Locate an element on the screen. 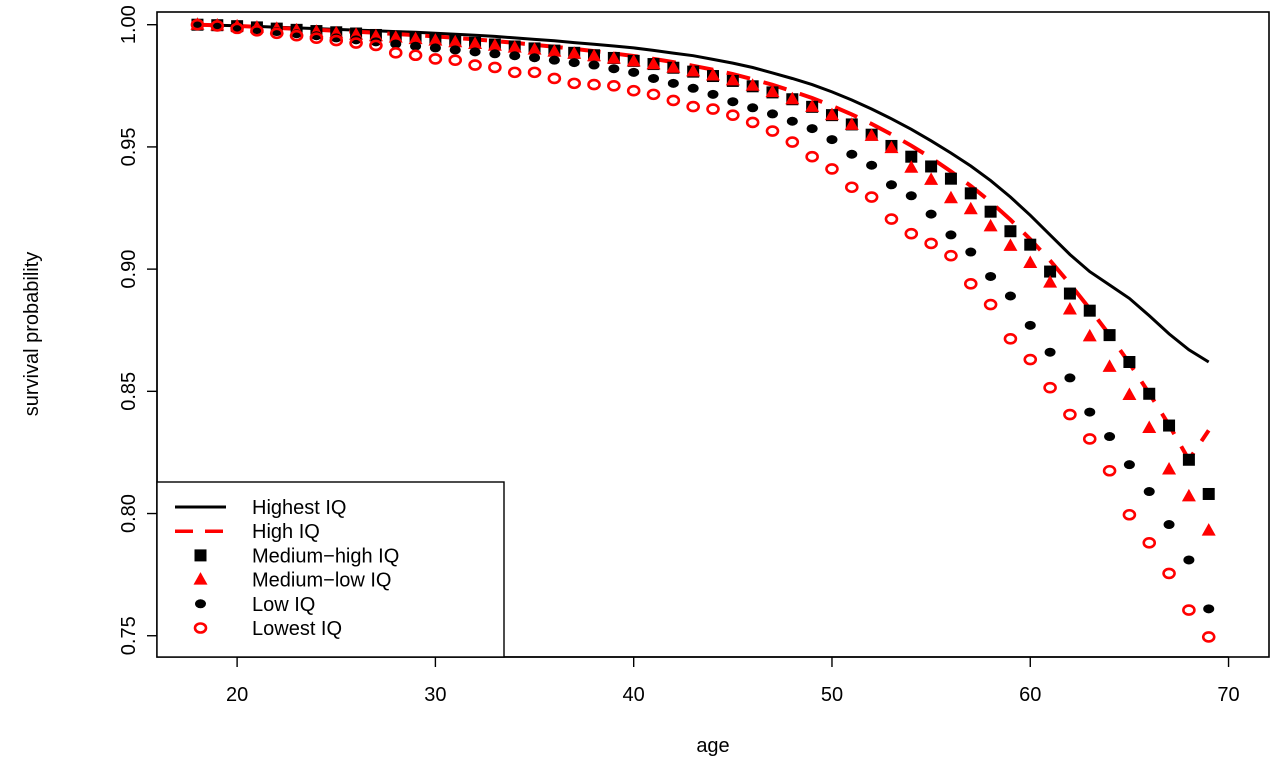 Image resolution: width=1274 pixels, height=760 pixels. x-tick-label: 30 is located at coordinates (435, 695).